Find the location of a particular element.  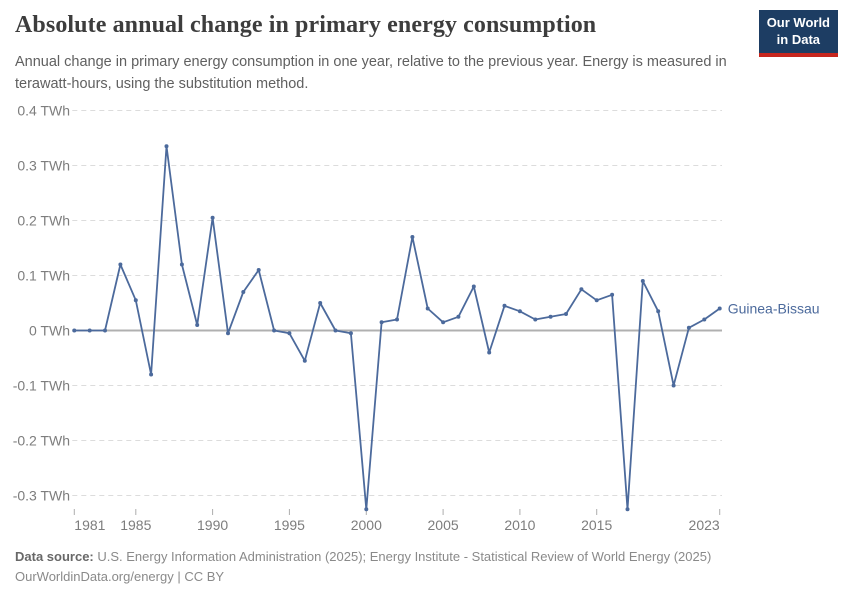

owid-logo: Our World in Data is located at coordinates (798, 33).